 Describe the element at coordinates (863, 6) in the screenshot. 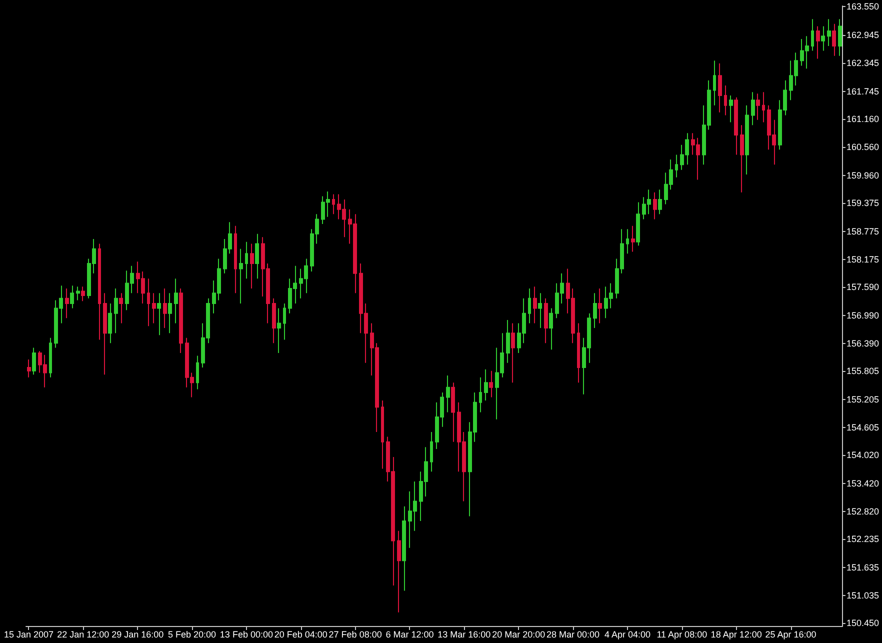

I see `y-tick-label: 163.550` at that location.